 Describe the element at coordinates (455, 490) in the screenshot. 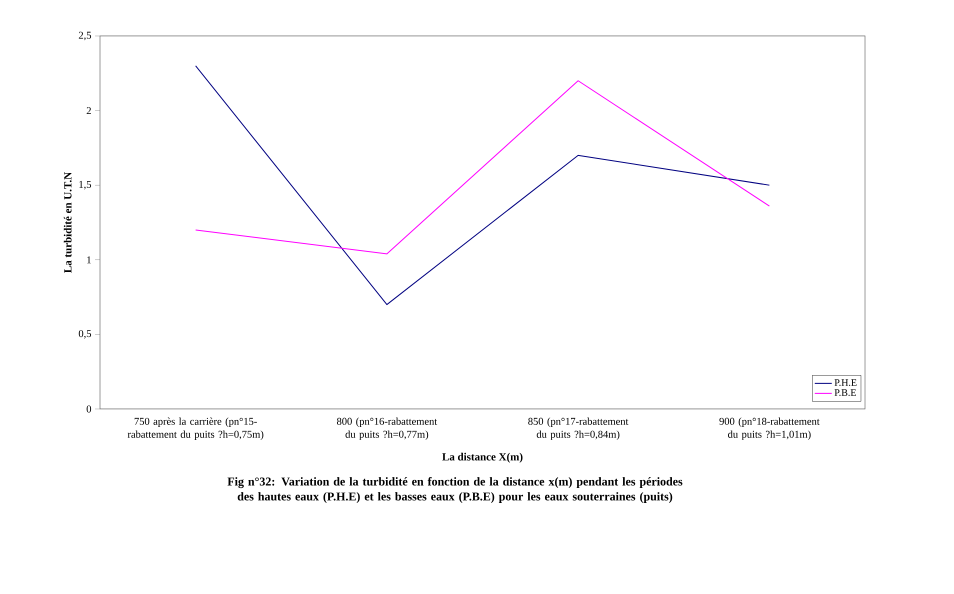

I see `text: Fig n°32: Variation de la turbidité en fonction de la distance x(m) pendant les périodes des hautes eaux (P.H.E) et les basses eaux (P.B.E) pour les eaux souterraines (puits)` at that location.